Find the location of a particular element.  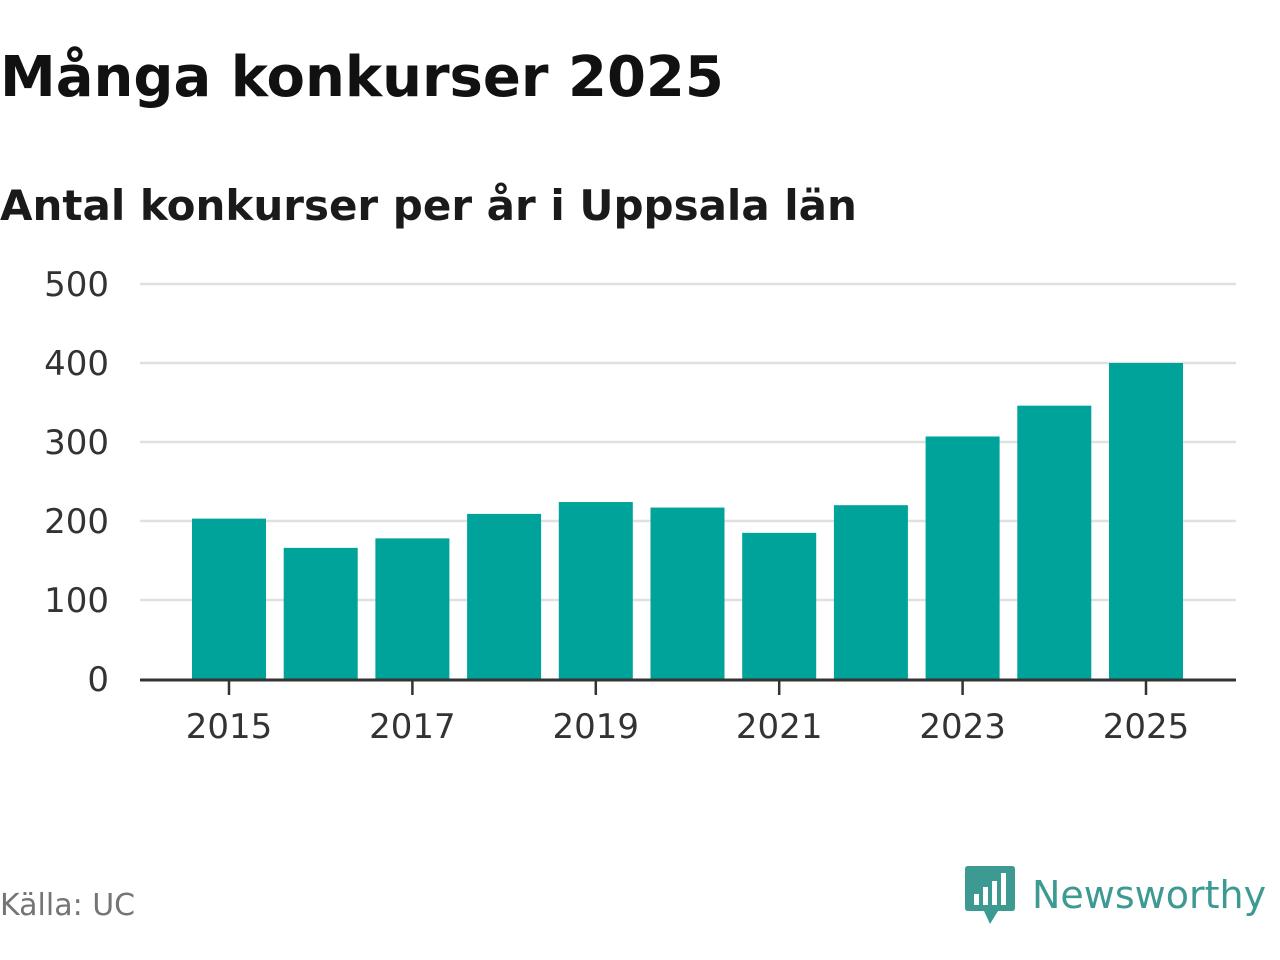

source-note: Källa: UC is located at coordinates (68, 905).